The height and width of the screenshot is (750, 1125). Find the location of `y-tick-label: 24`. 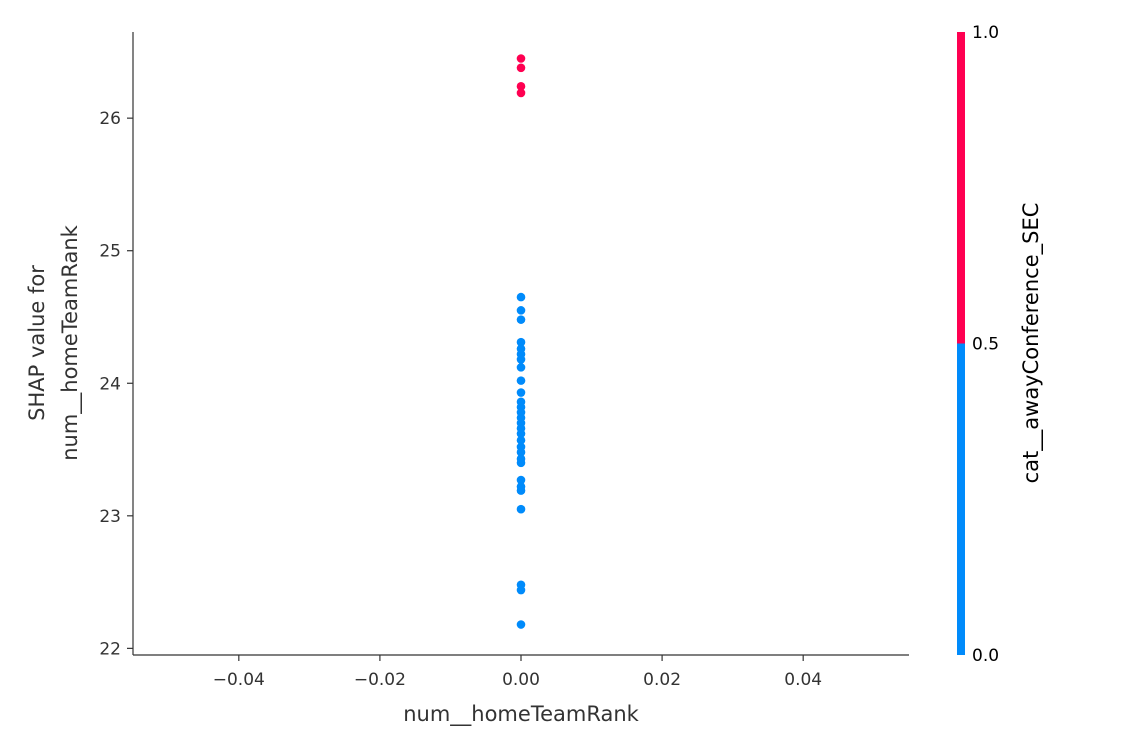

y-tick-label: 24 is located at coordinates (110, 384).